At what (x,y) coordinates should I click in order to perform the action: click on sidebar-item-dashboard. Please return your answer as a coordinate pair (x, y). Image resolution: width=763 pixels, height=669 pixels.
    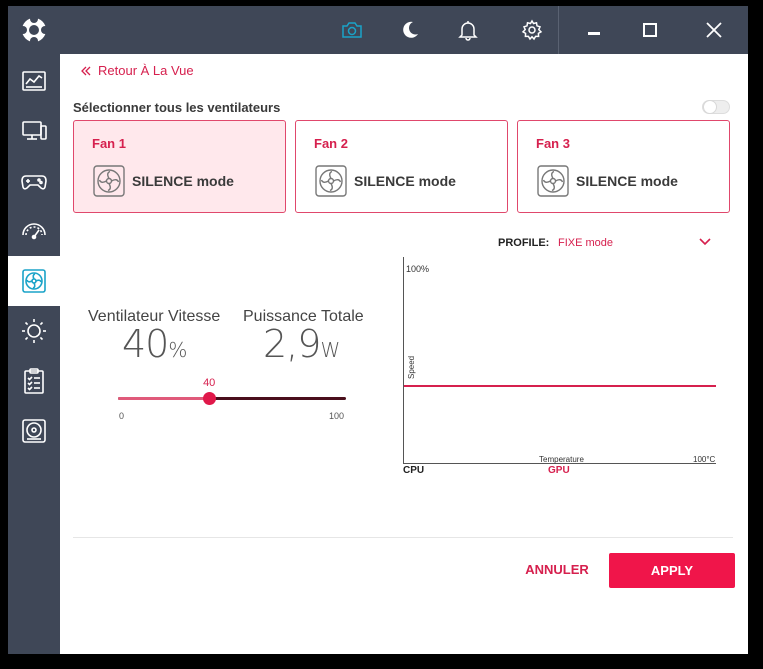
    Looking at the image, I should click on (34, 81).